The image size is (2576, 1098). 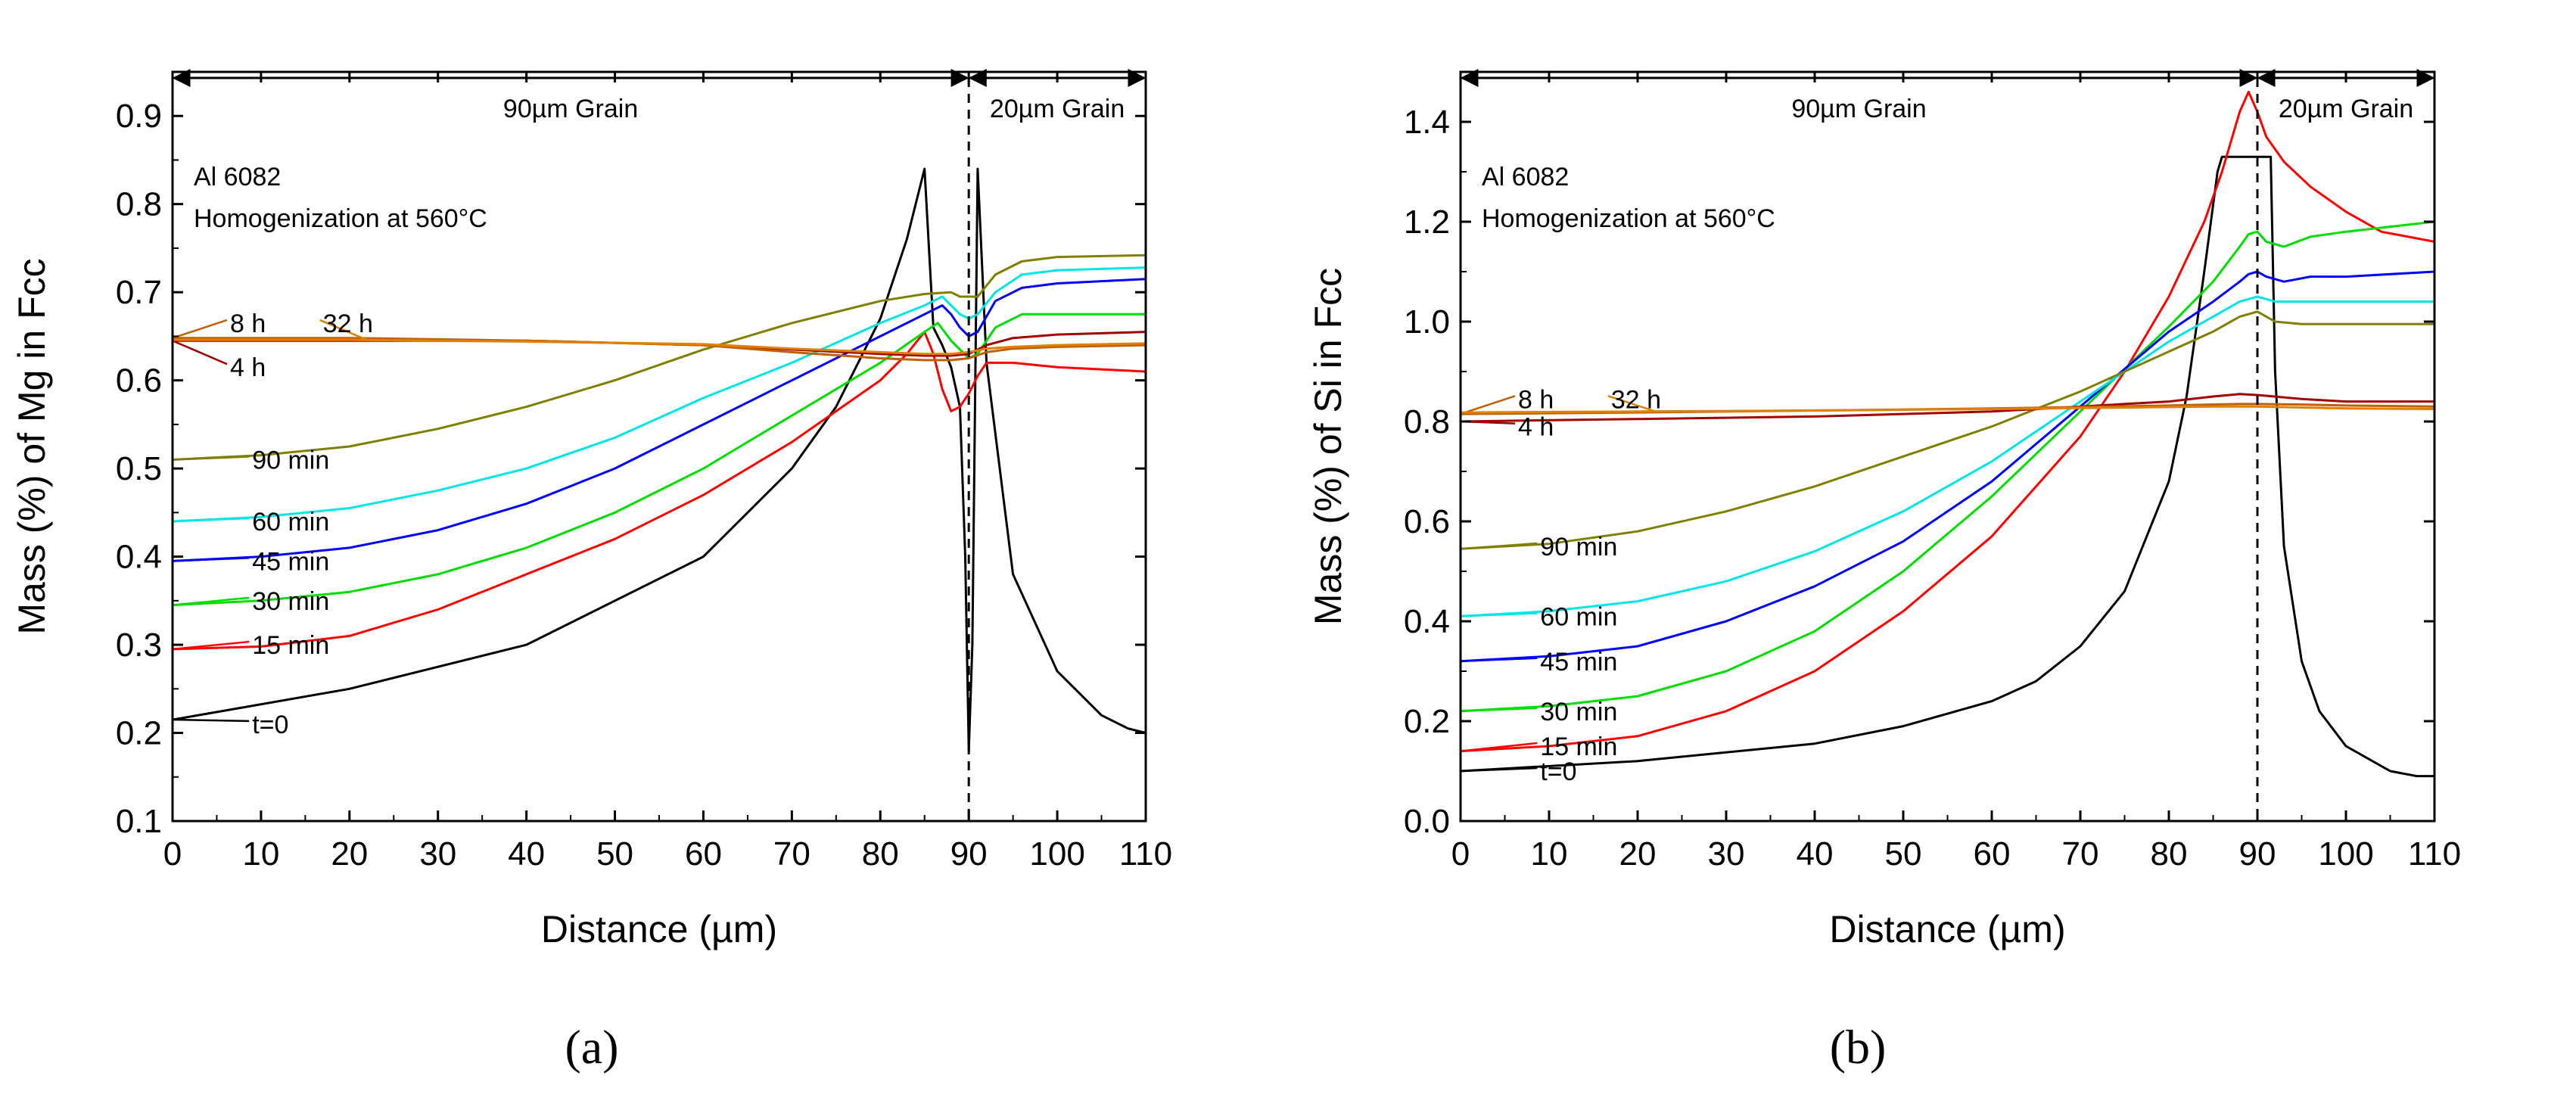 I want to click on y-tick-label: 0.5, so click(x=139, y=469).